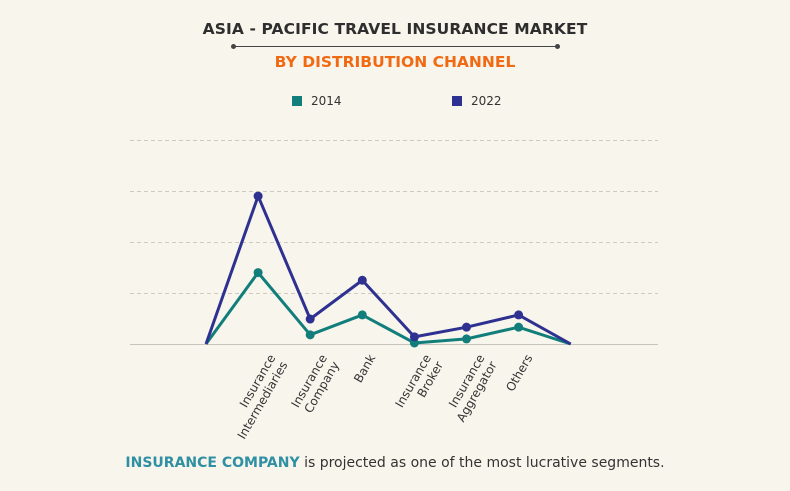 Image resolution: width=790 pixels, height=491 pixels. I want to click on series-line-2022, so click(388, 270).